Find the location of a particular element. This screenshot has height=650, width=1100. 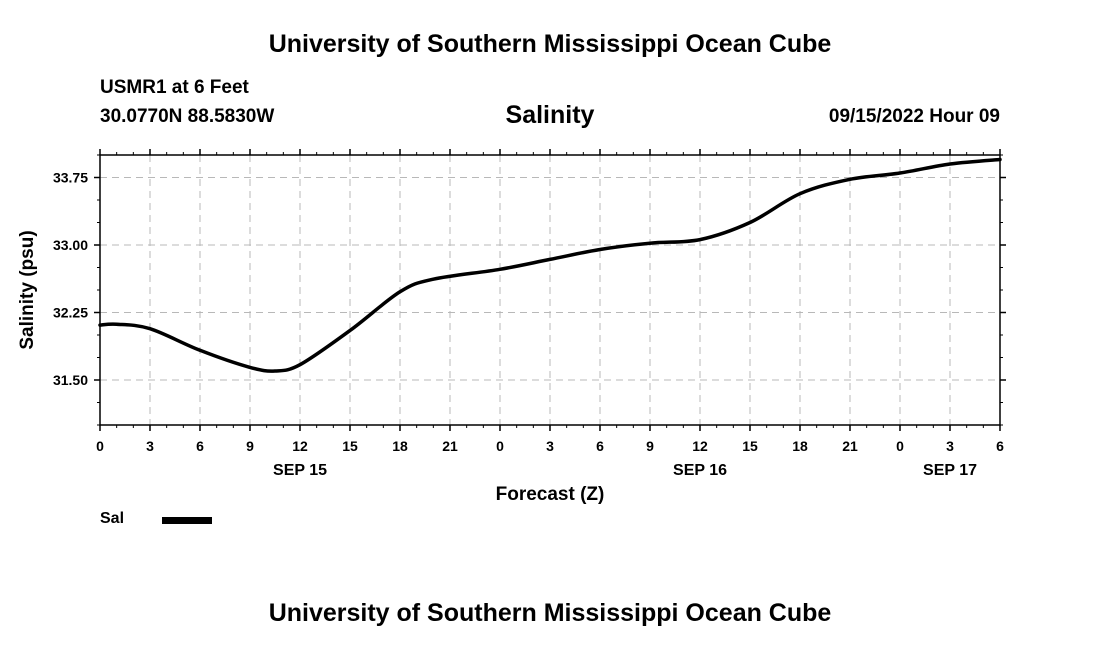

y-tick-label: 33.00 is located at coordinates (70, 245).